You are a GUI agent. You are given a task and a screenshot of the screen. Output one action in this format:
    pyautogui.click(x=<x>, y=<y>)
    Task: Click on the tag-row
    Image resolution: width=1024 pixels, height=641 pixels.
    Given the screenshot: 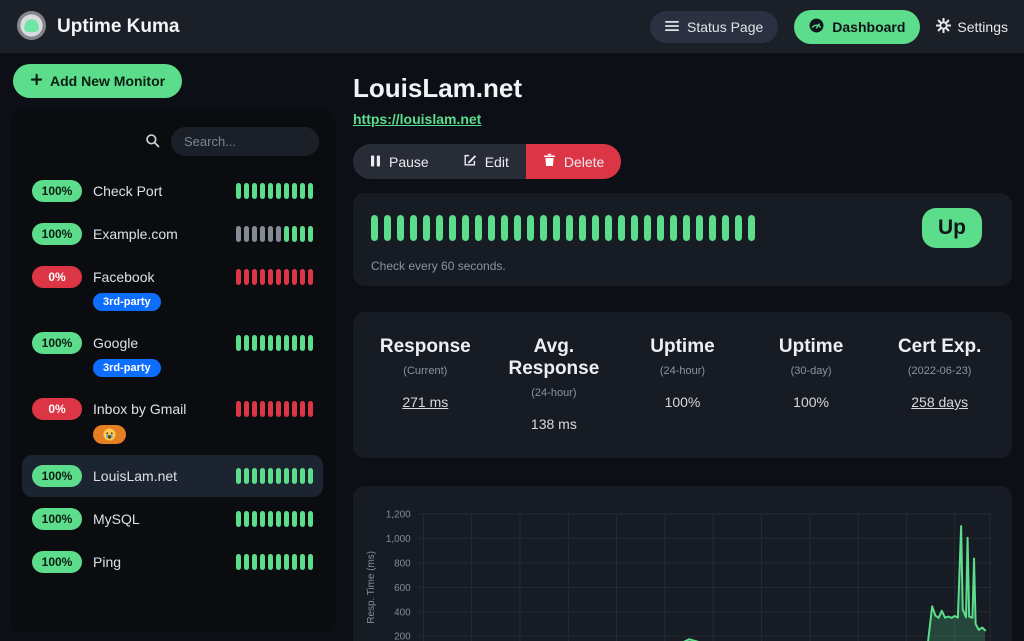 What is the action you would take?
    pyautogui.click(x=159, y=434)
    